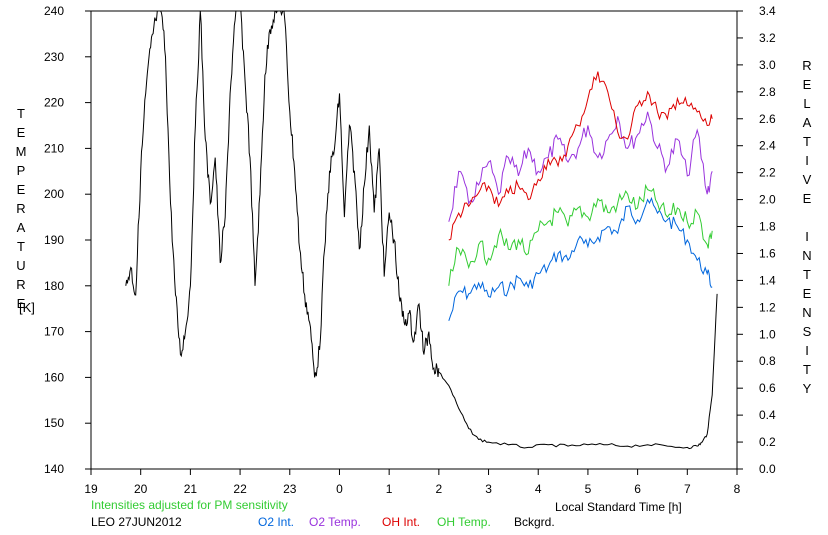 The image size is (828, 535). Describe the element at coordinates (767, 307) in the screenshot. I see `right-tick-label: 1.2` at that location.